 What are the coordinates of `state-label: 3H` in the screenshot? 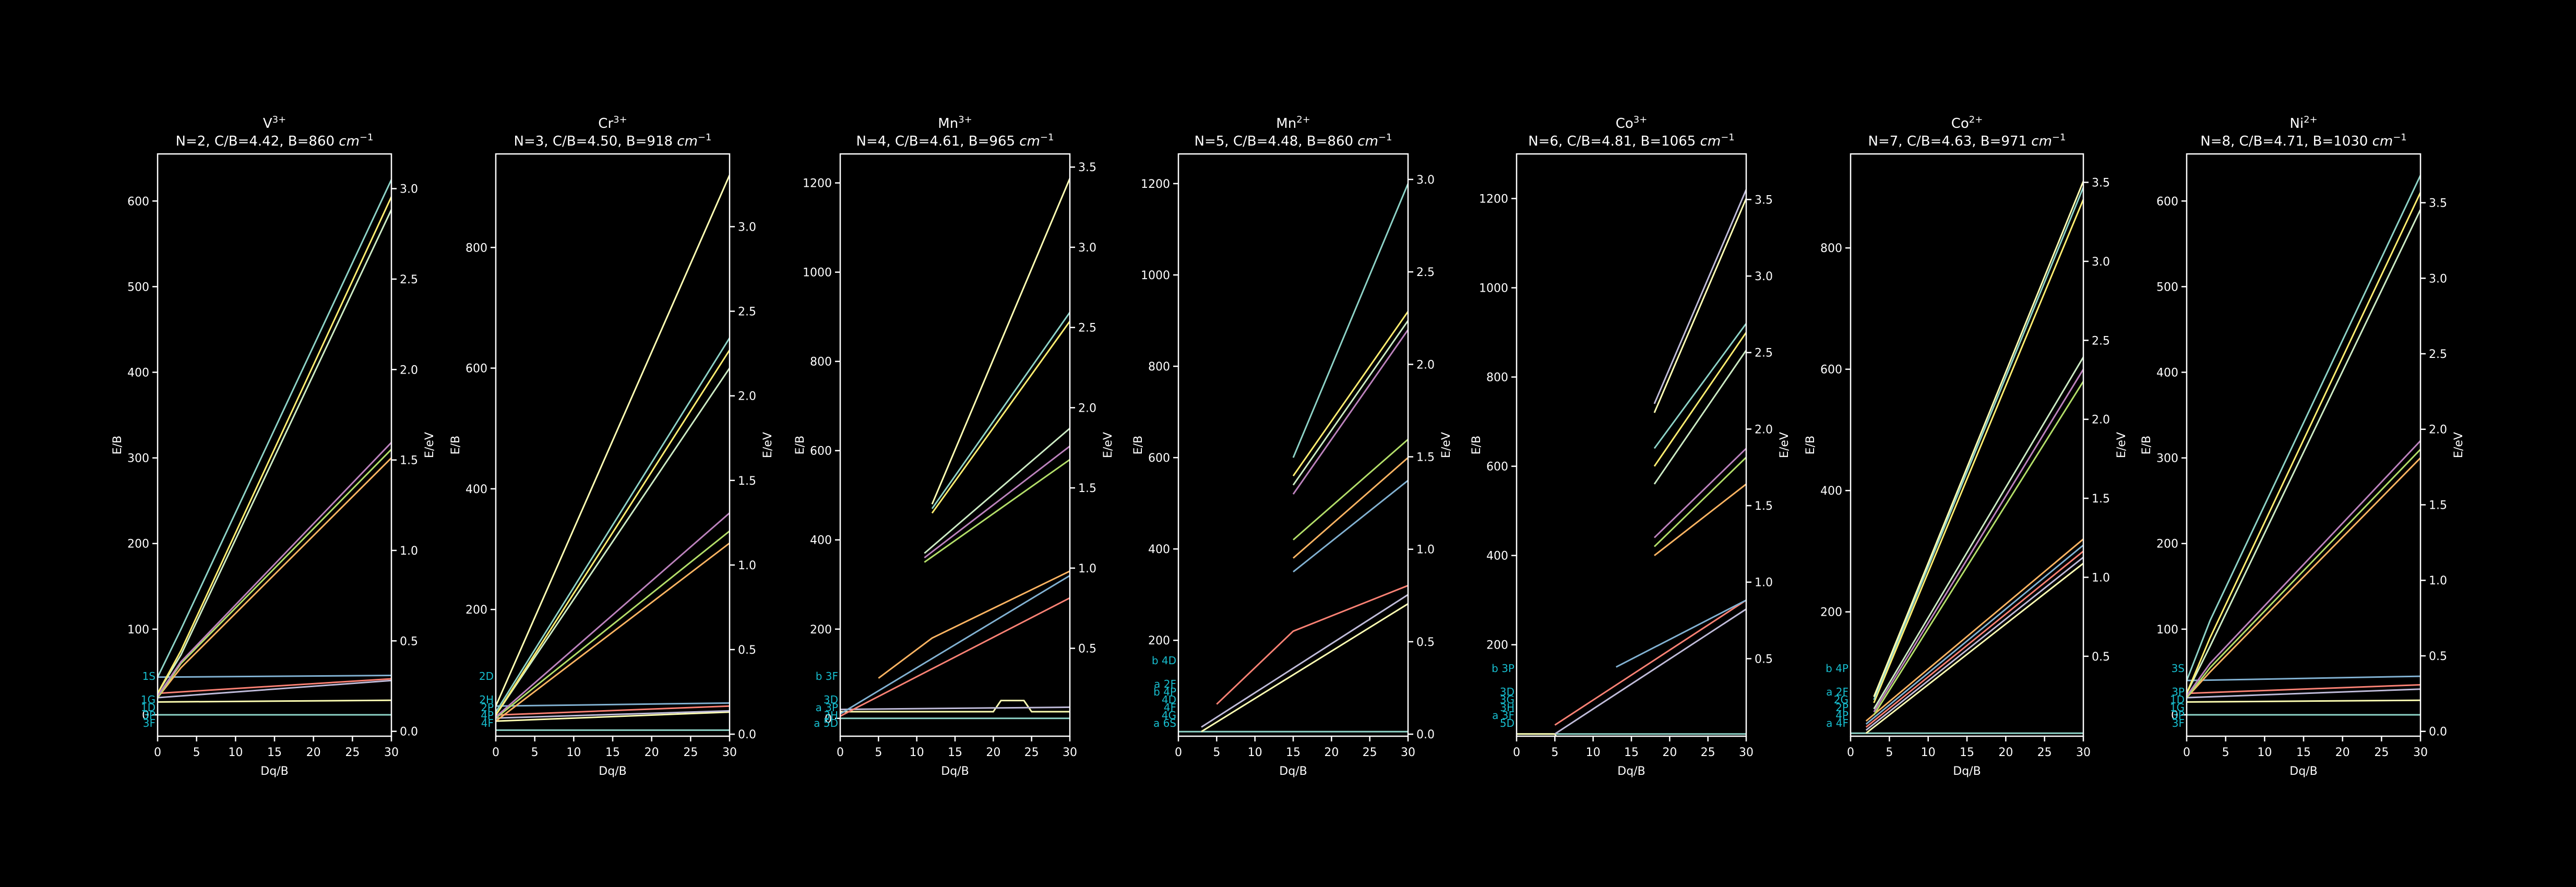 It's located at (1507, 707).